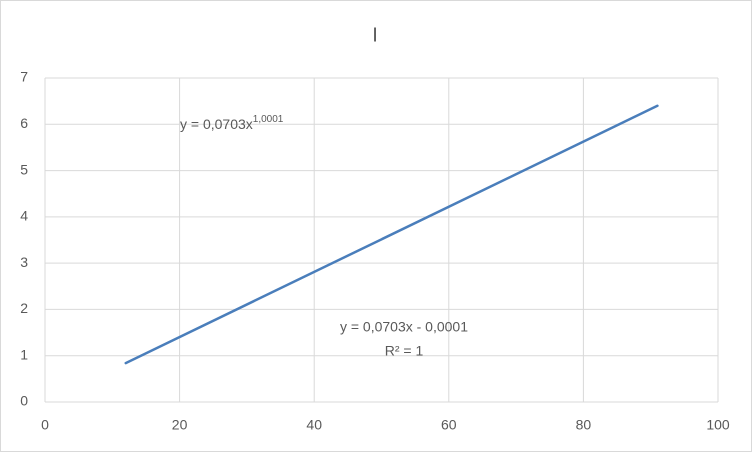 The width and height of the screenshot is (752, 452). I want to click on power-base: y = 0,0703x, so click(216, 124).